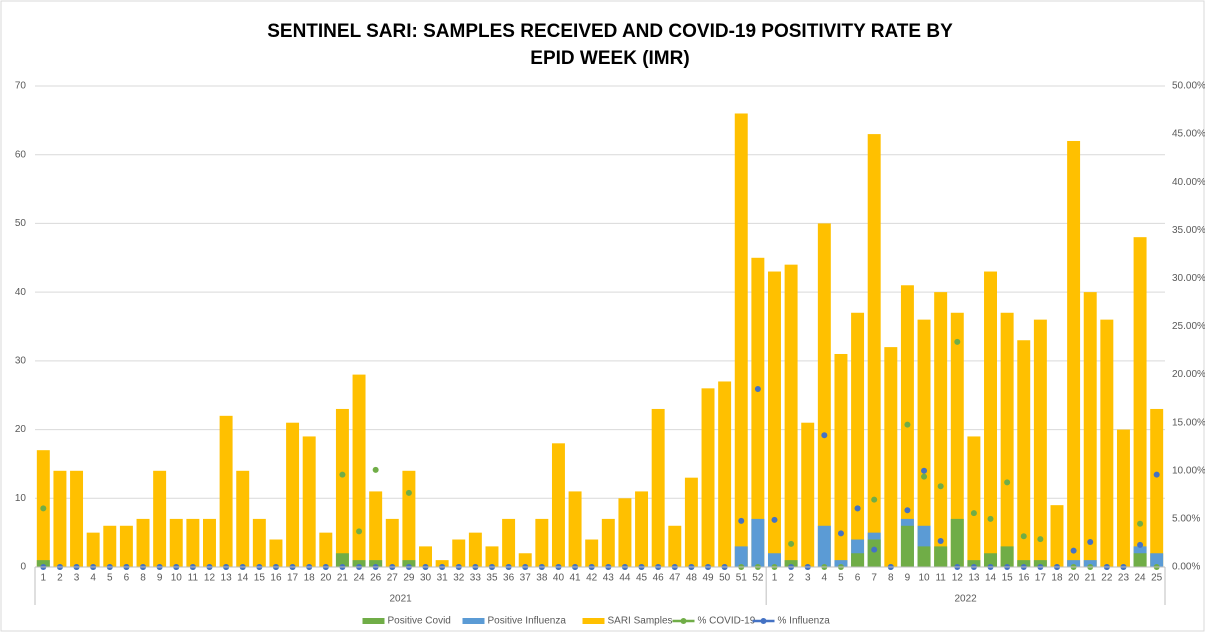 The height and width of the screenshot is (632, 1205). What do you see at coordinates (526, 578) in the screenshot?
I see `x-tick-label: 37` at bounding box center [526, 578].